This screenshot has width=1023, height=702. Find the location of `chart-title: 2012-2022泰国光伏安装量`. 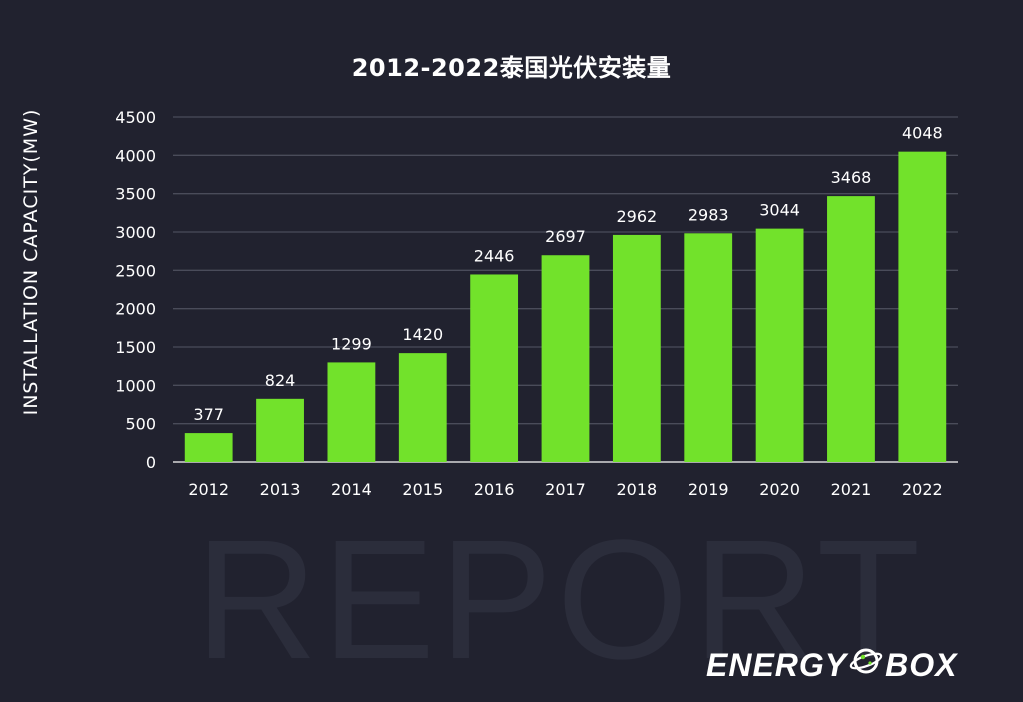

chart-title: 2012-2022泰国光伏安装量 is located at coordinates (511, 68).